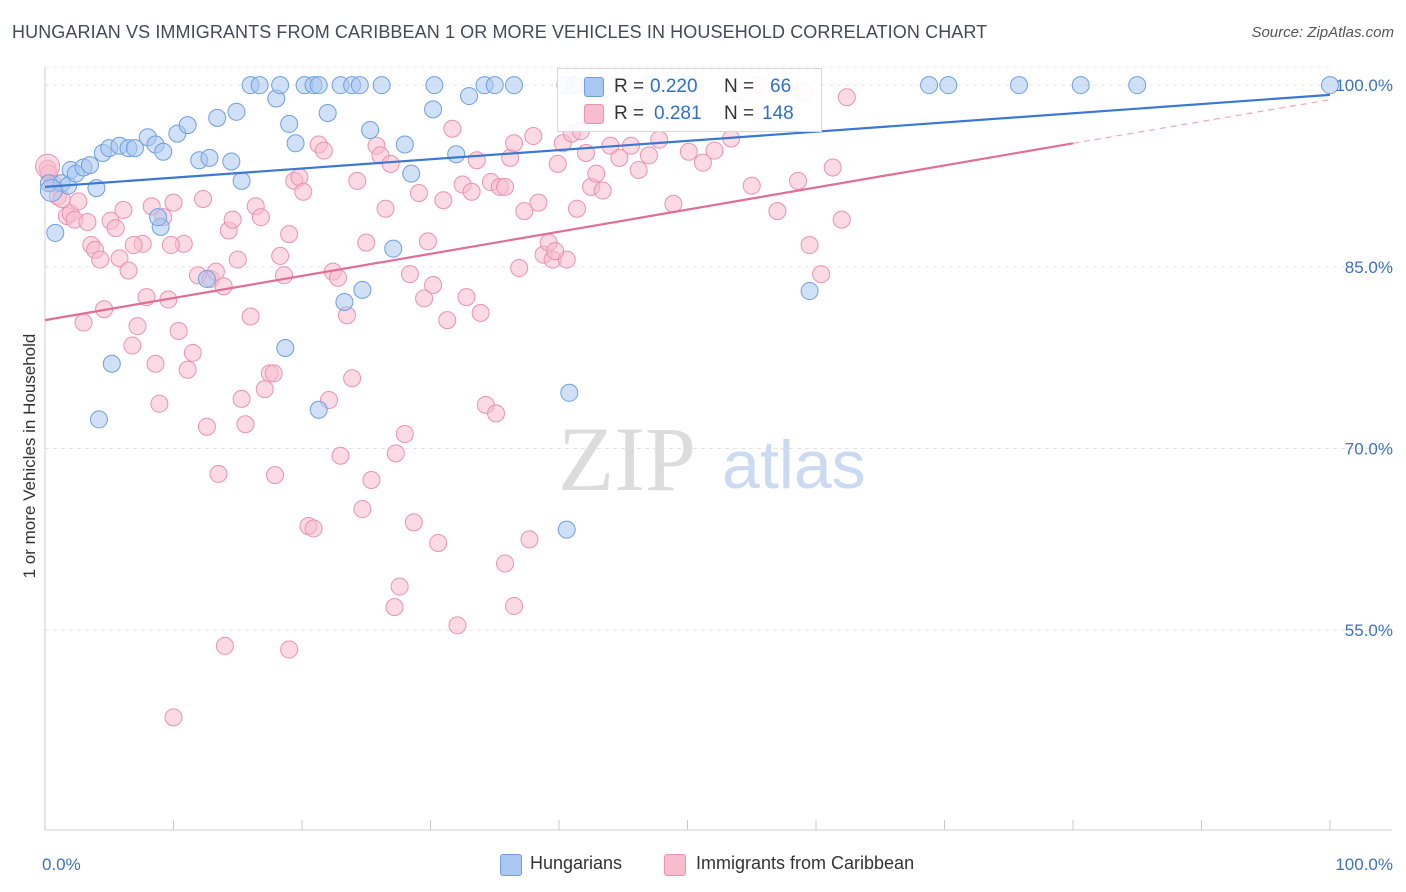 The image size is (1406, 892). Describe the element at coordinates (1369, 267) in the screenshot. I see `y-tick-label: 85.0%` at that location.